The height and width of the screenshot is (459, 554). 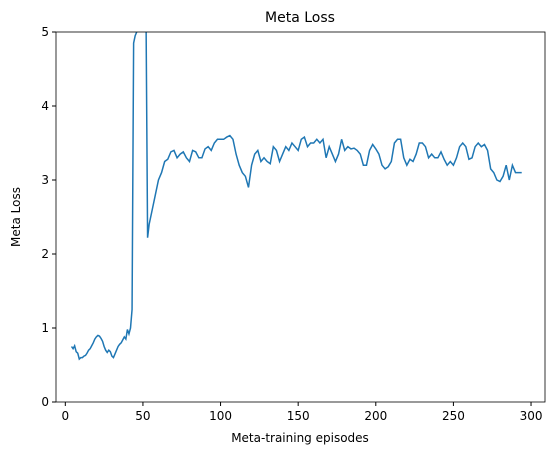 I want to click on x-tick-label: 250, so click(x=453, y=416).